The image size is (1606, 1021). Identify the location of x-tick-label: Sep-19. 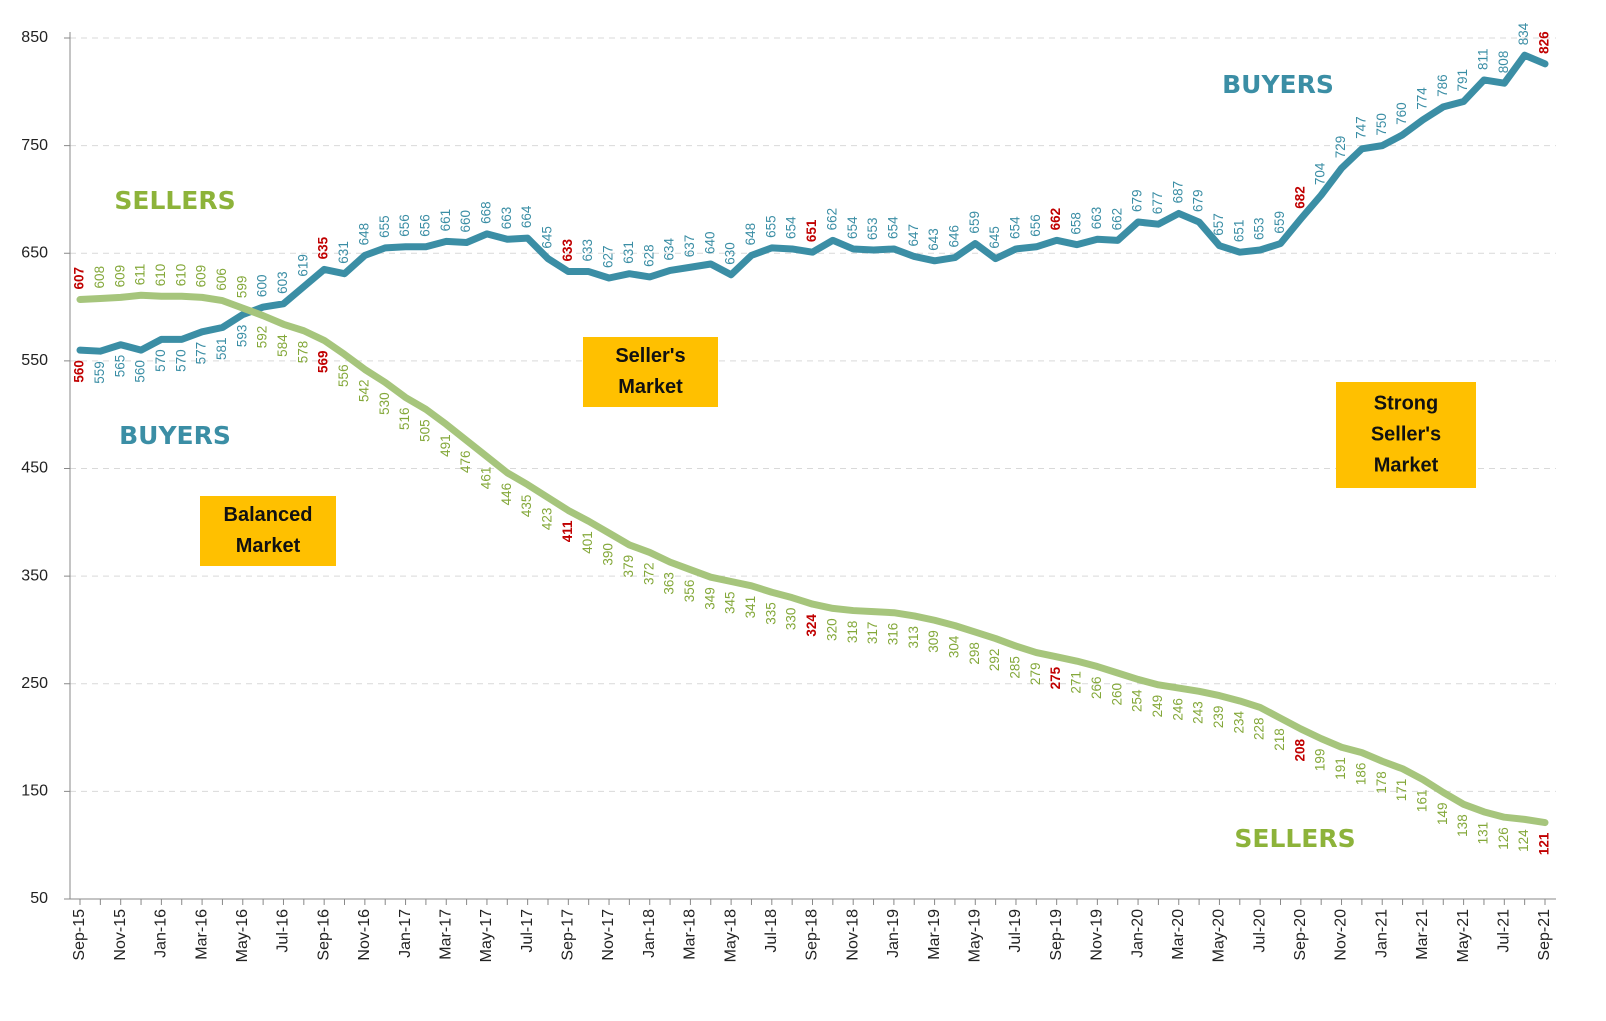
(1056, 935).